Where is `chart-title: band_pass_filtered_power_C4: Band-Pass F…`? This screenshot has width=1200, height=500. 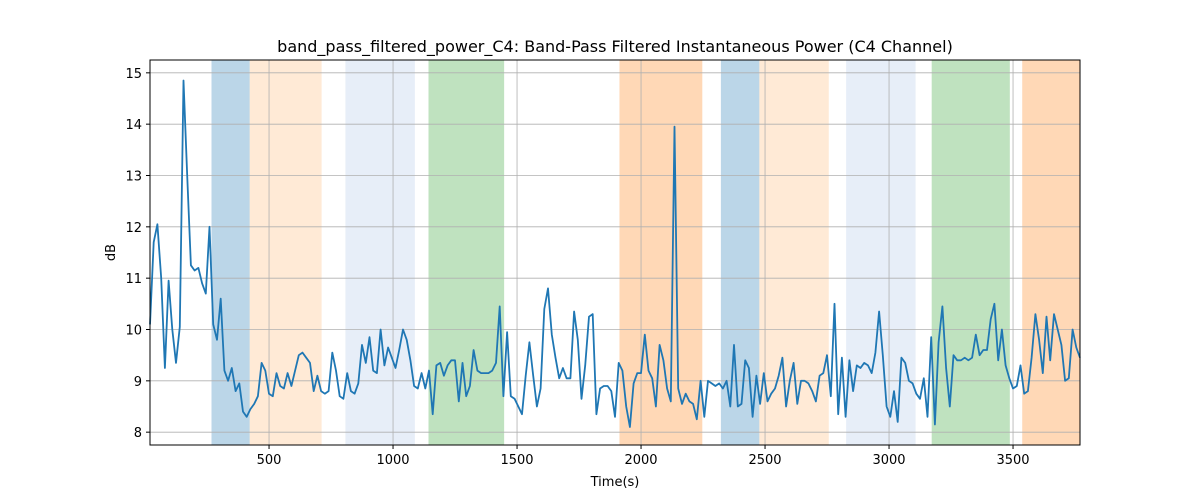
chart-title: band_pass_filtered_power_C4: Band-Pass F… is located at coordinates (615, 47).